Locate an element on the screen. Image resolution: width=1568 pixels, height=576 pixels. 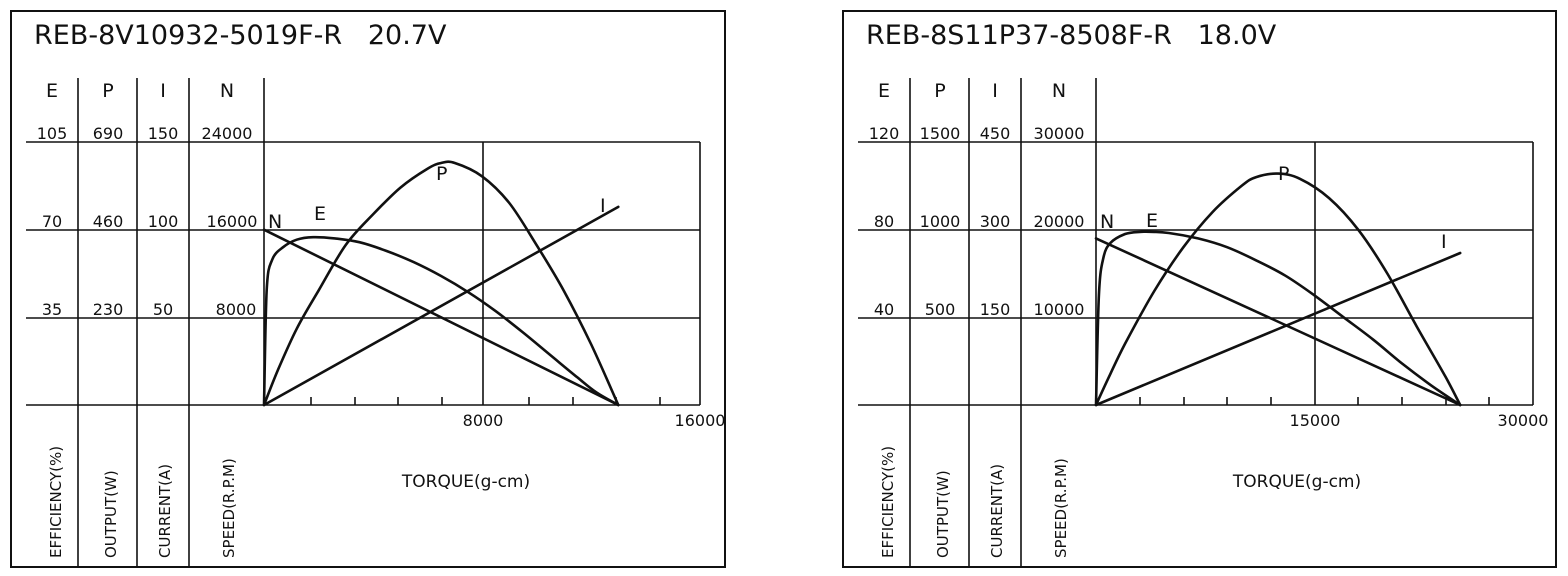
chart-left-header-e: E is located at coordinates (52, 91).